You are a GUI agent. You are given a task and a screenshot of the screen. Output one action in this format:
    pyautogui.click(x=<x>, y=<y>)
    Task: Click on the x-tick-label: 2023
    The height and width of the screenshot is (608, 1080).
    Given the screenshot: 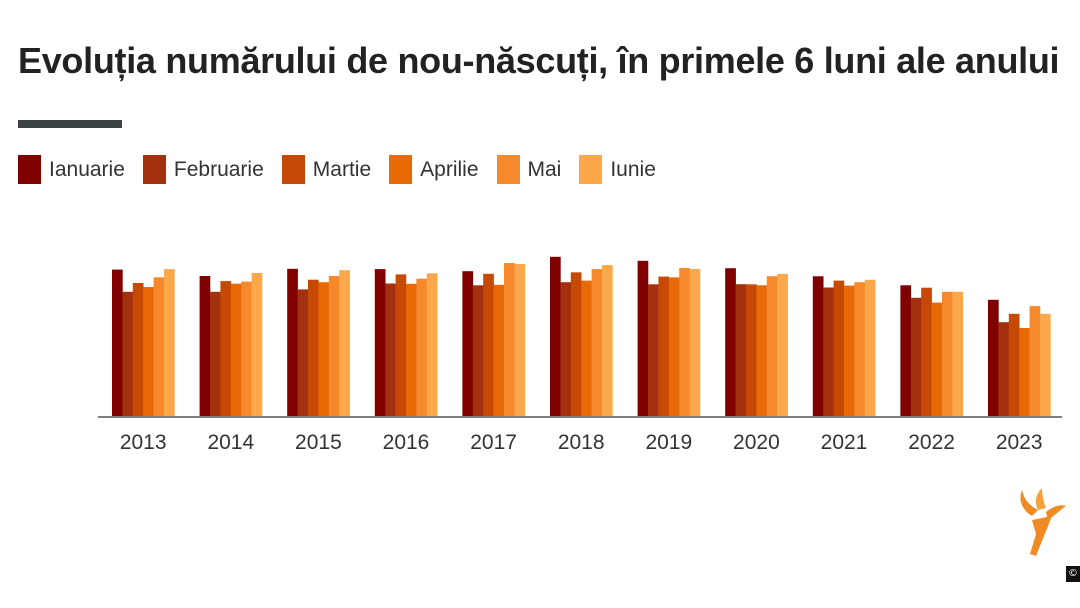 What is the action you would take?
    pyautogui.click(x=1019, y=442)
    